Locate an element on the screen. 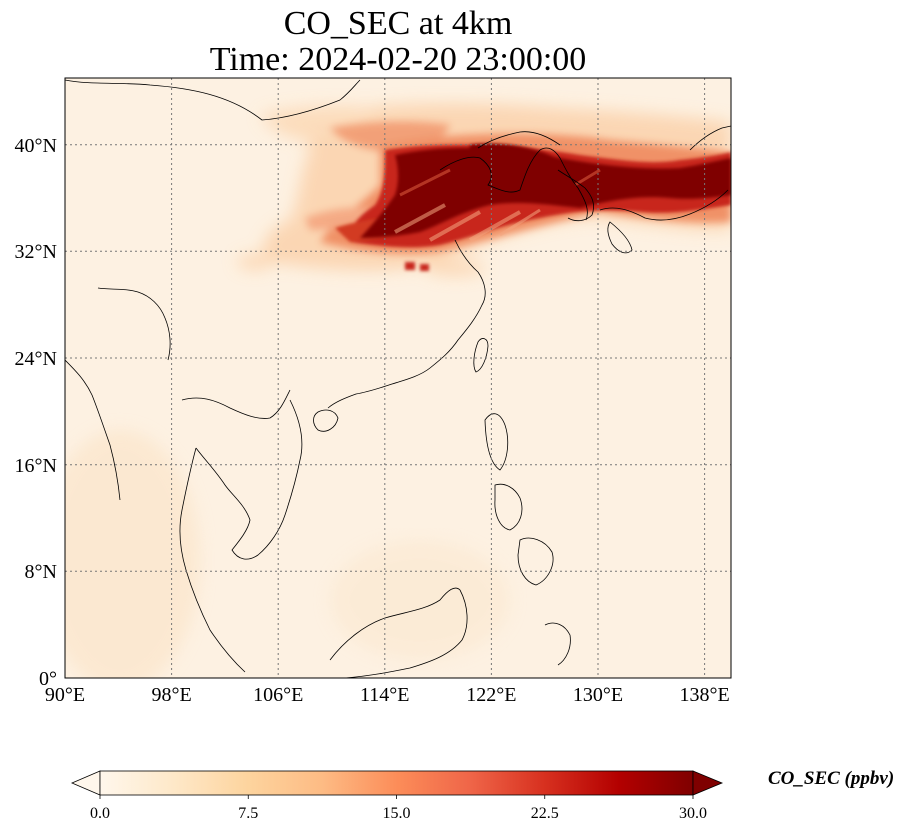 The image size is (916, 836). lat-tick-40: 40°N is located at coordinates (36, 146).